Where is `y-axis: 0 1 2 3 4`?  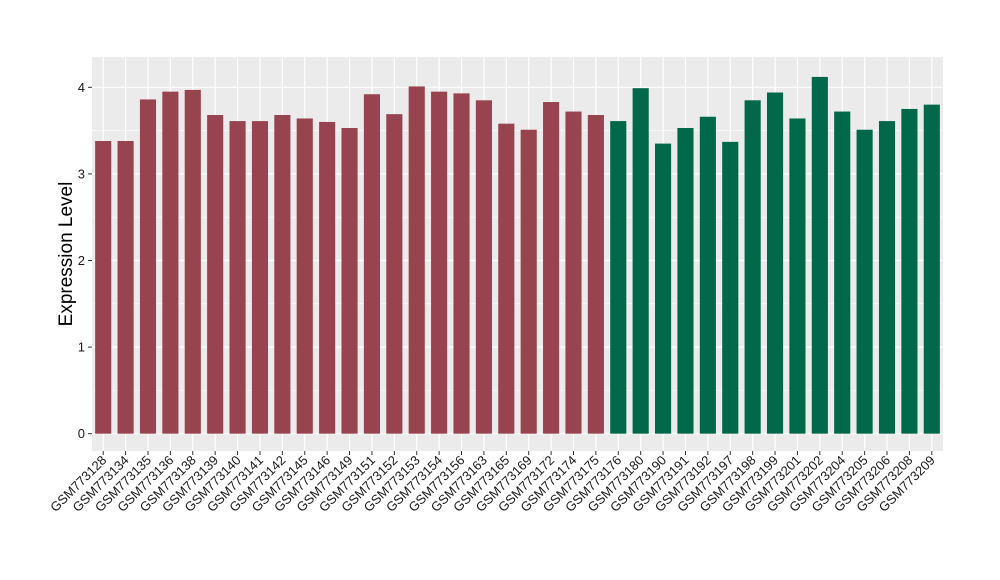 y-axis: 0 1 2 3 4 is located at coordinates (85, 260).